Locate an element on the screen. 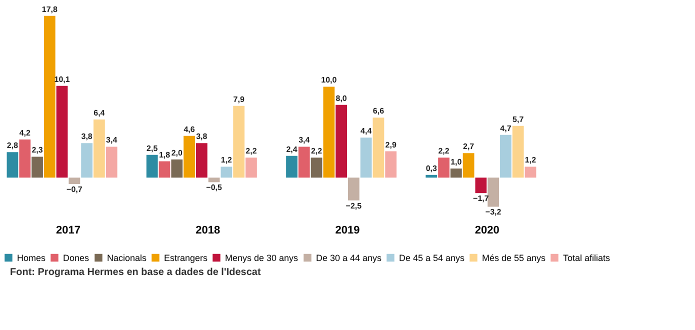  data-label: 2,3 is located at coordinates (38, 150).